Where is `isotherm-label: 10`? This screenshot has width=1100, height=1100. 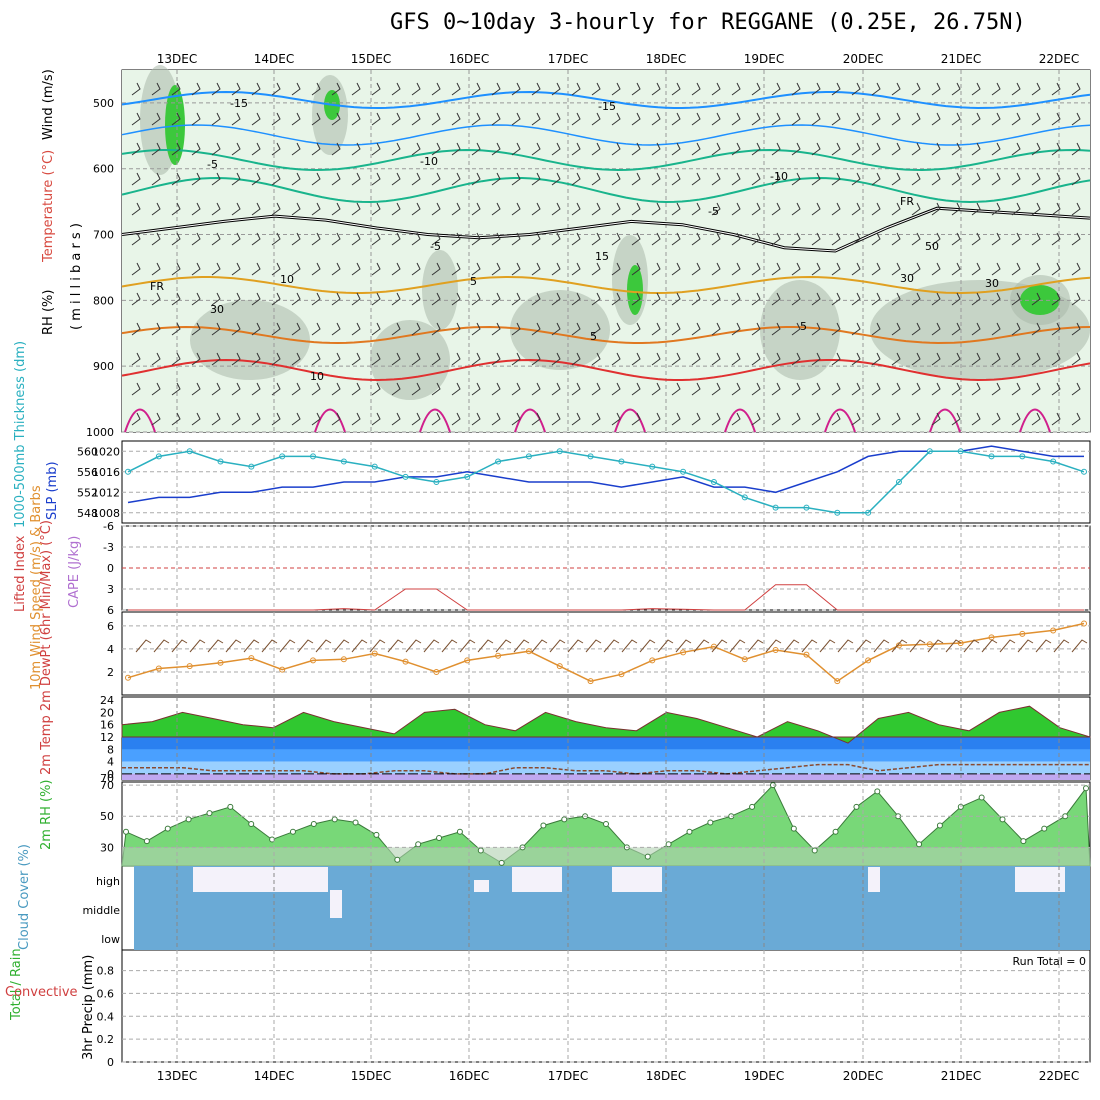
isotherm-label: 10 is located at coordinates (317, 376).